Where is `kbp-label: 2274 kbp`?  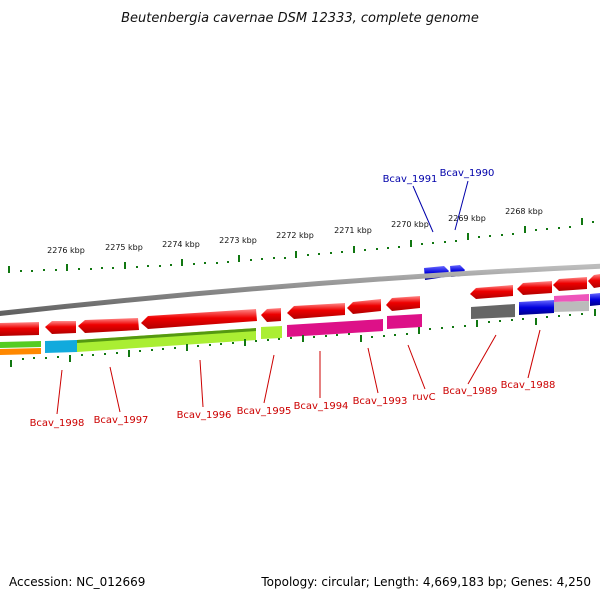 kbp-label: 2274 kbp is located at coordinates (181, 244).